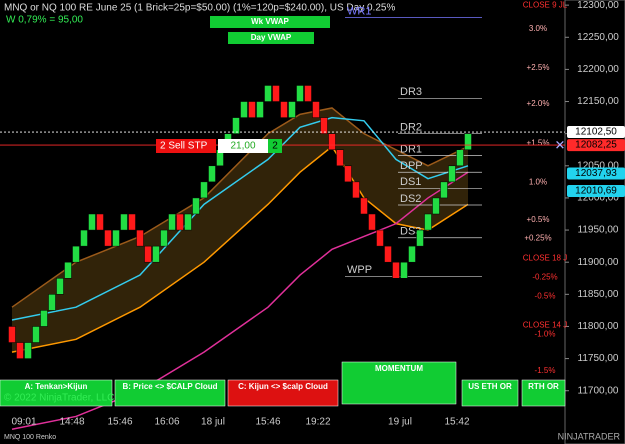 The image size is (625, 444). Describe the element at coordinates (490, 386) in the screenshot. I see `button-label: US ETH OR` at that location.